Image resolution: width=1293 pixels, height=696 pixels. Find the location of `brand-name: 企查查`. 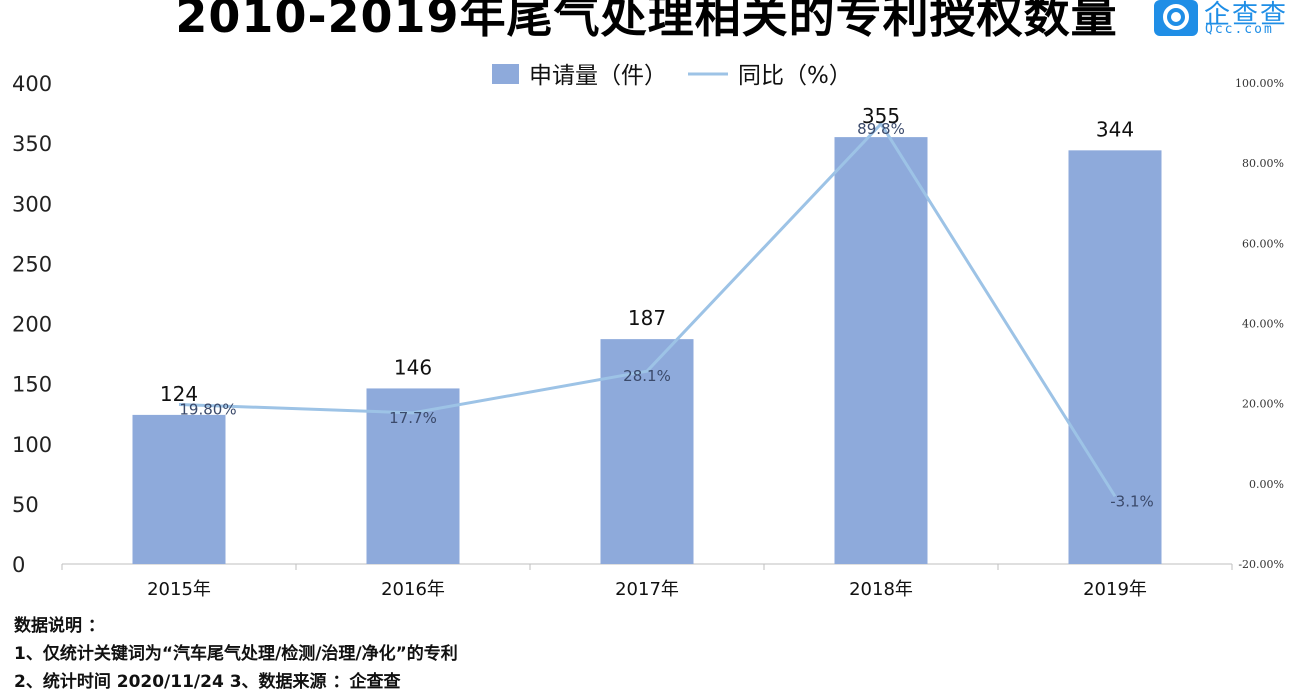

brand-name: 企查查 is located at coordinates (1246, 15).